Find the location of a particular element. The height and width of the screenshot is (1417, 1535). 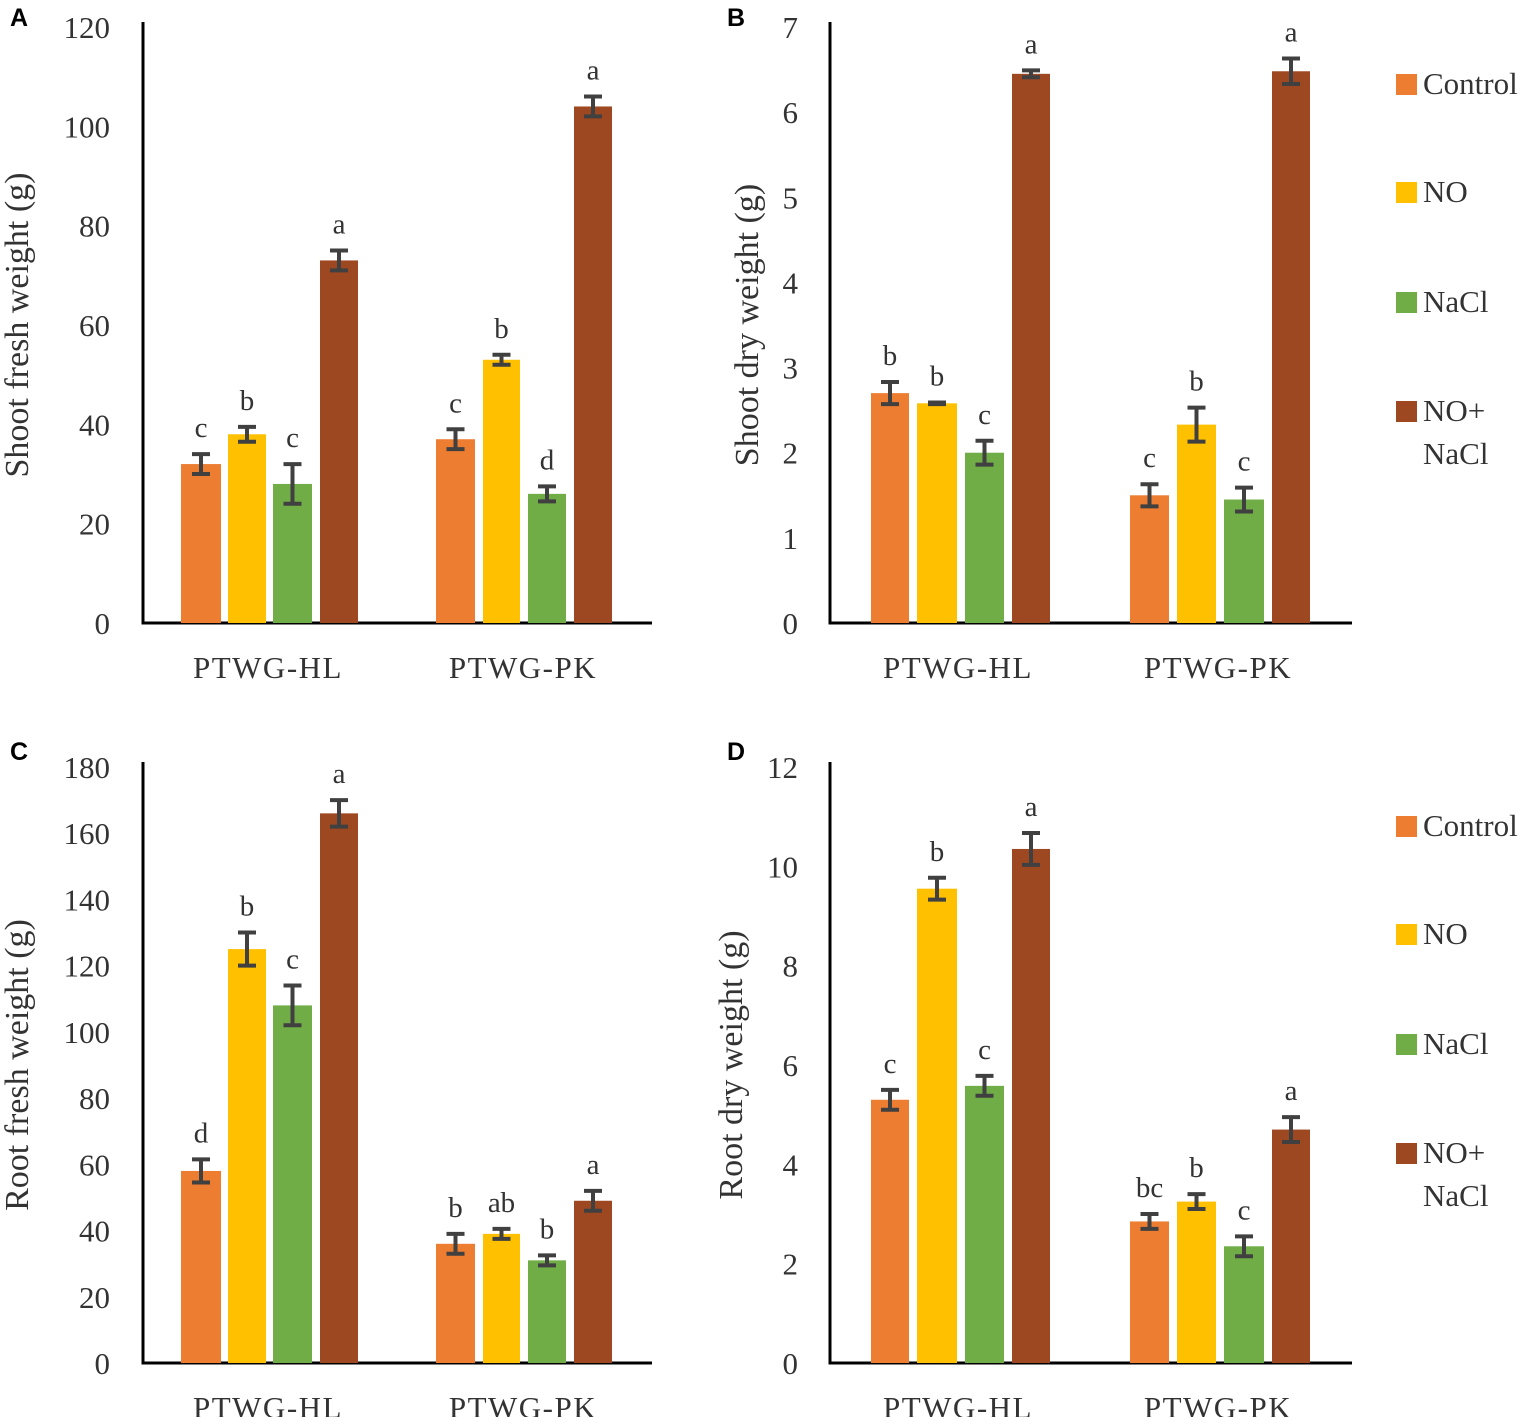

panel-label-b: B is located at coordinates (736, 18).